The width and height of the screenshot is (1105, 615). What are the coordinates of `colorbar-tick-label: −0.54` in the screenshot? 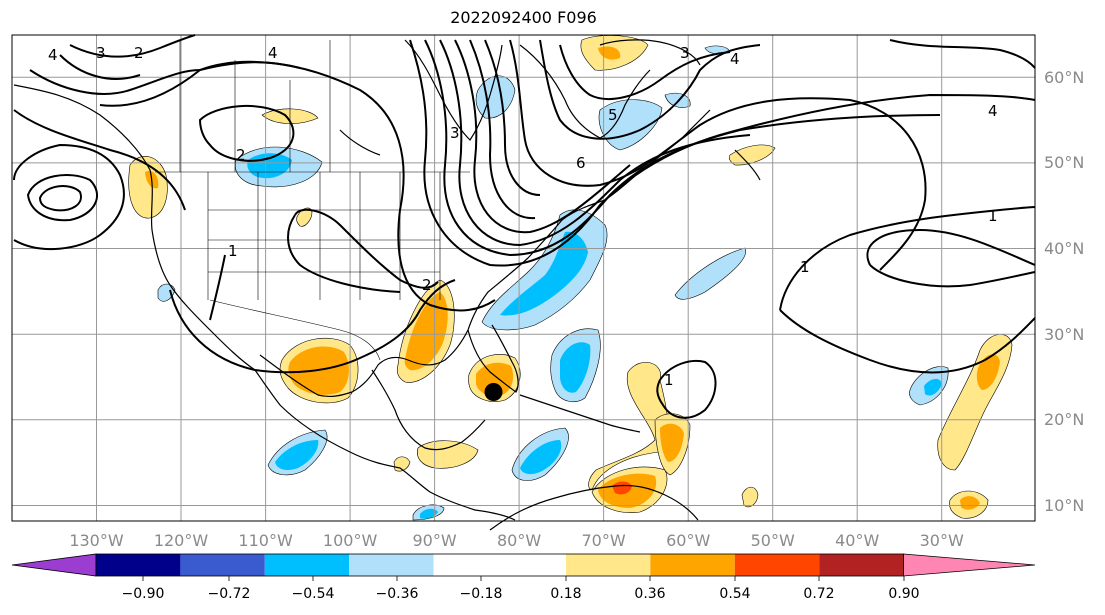 It's located at (313, 594).